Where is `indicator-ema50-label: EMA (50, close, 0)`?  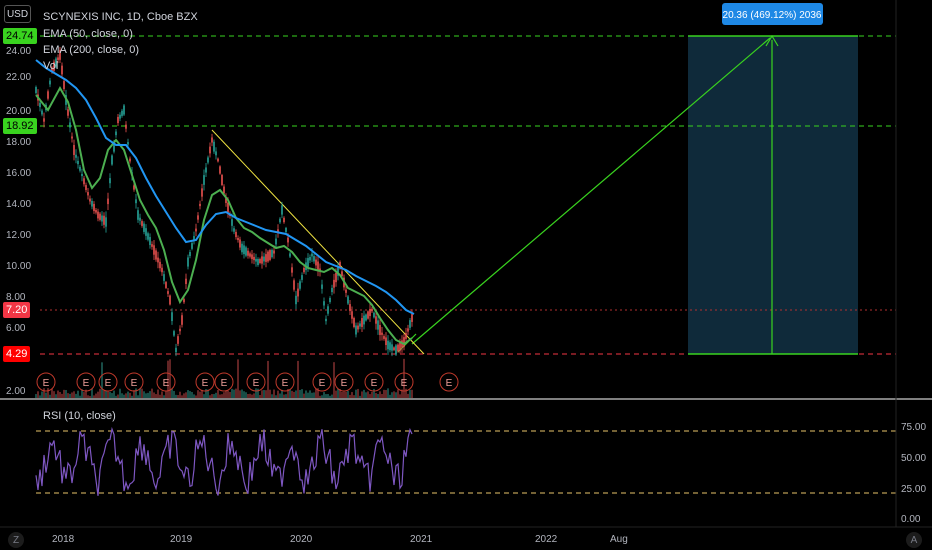 indicator-ema50-label: EMA (50, close, 0) is located at coordinates (88, 34).